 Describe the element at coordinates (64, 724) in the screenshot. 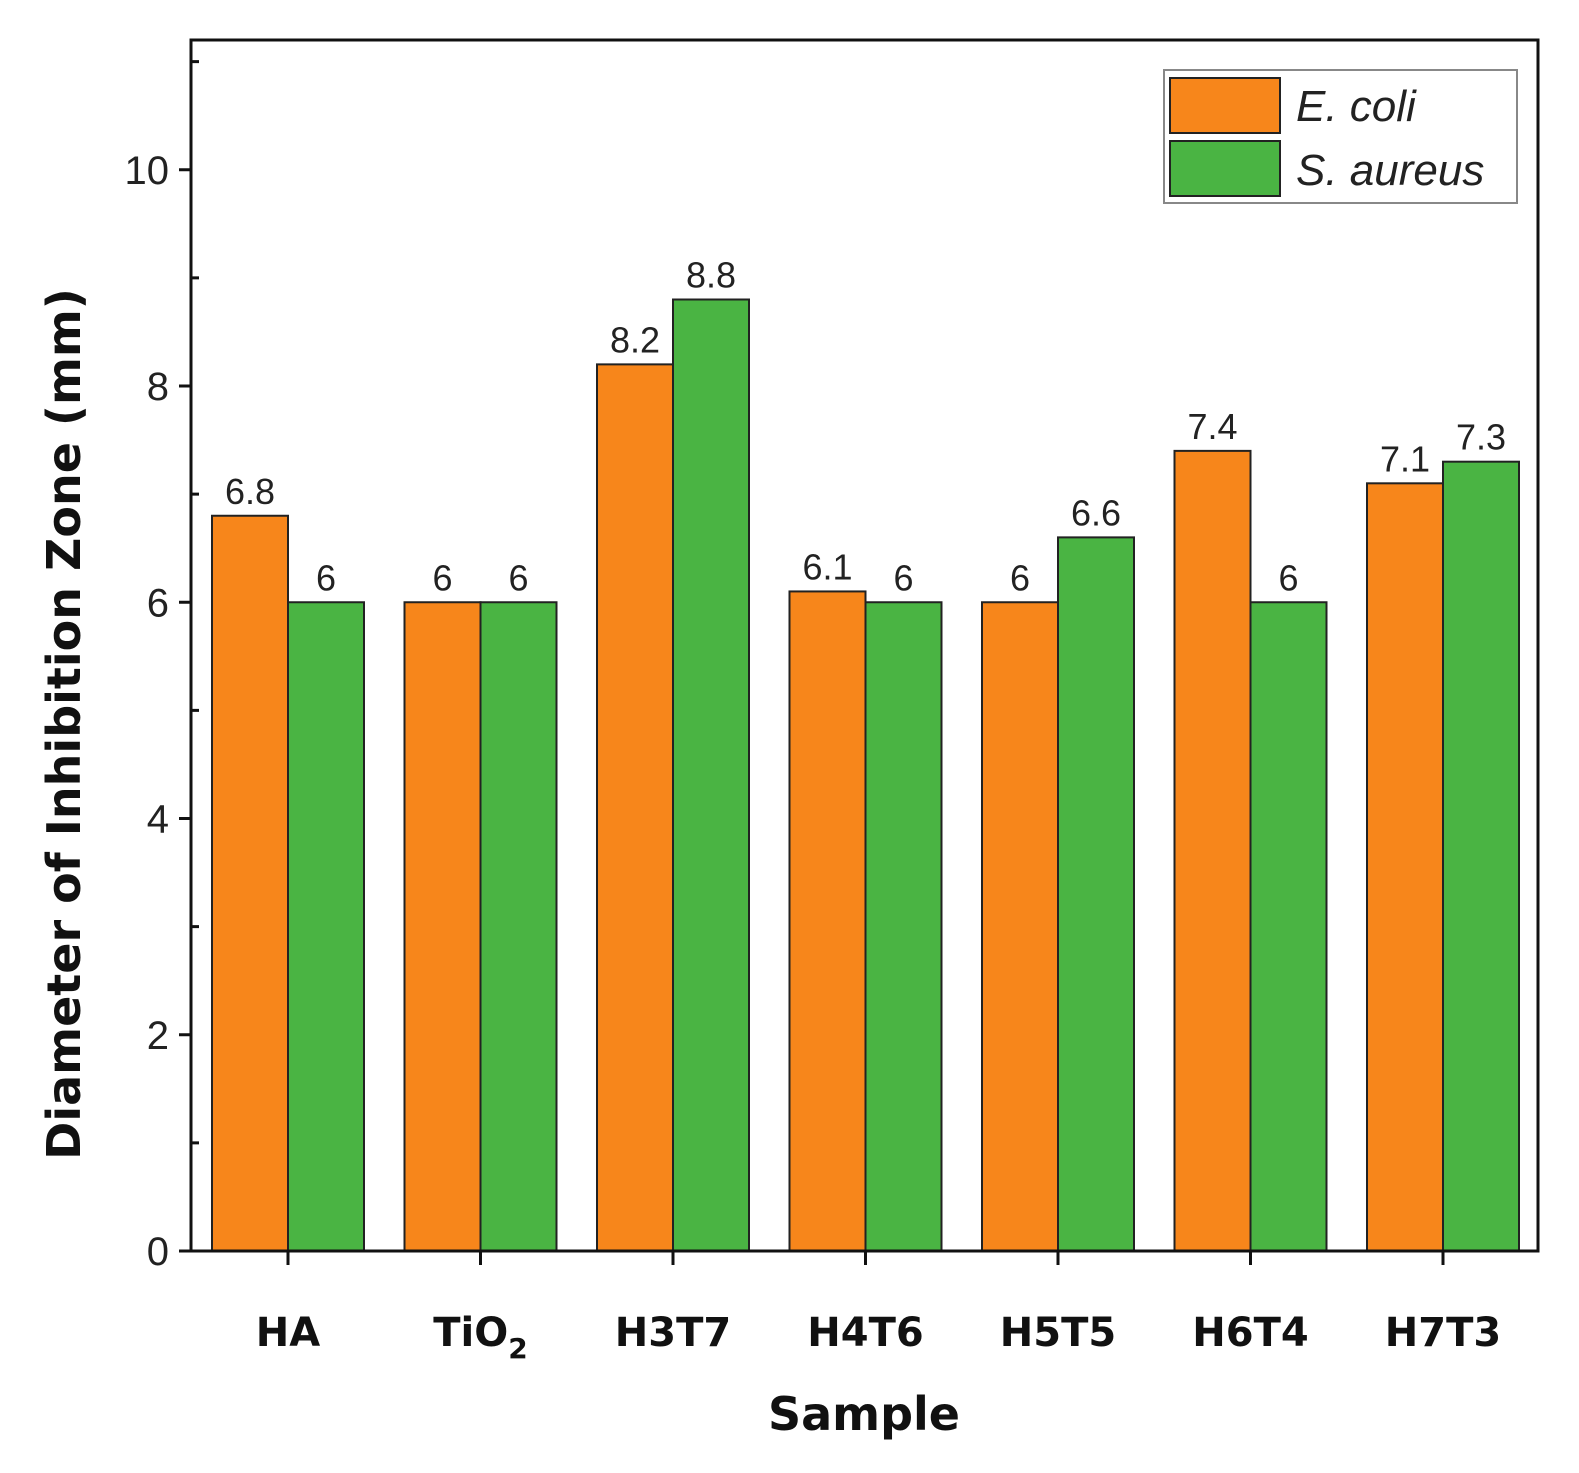

I see `y-axis-title: Diameter of Inhibition Zone (mm)` at that location.